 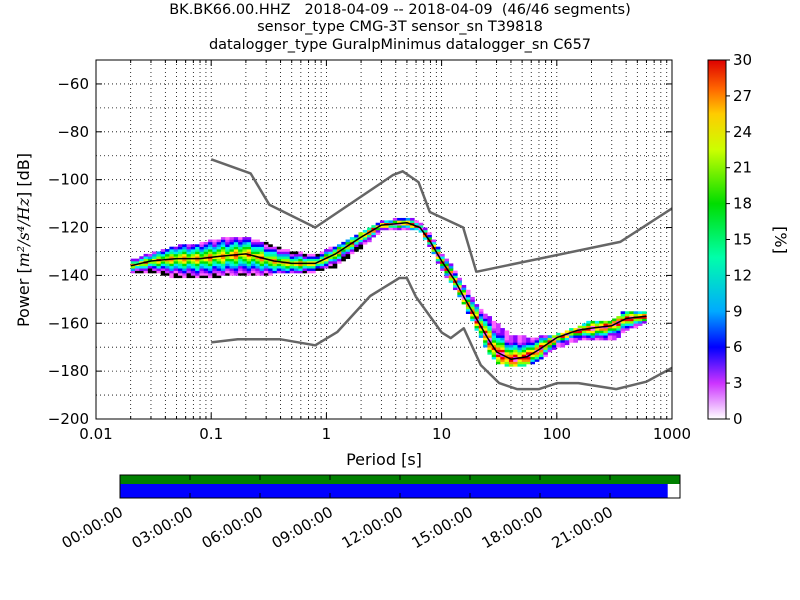 What do you see at coordinates (68, 323) in the screenshot?
I see `y-tick-label: −160` at bounding box center [68, 323].